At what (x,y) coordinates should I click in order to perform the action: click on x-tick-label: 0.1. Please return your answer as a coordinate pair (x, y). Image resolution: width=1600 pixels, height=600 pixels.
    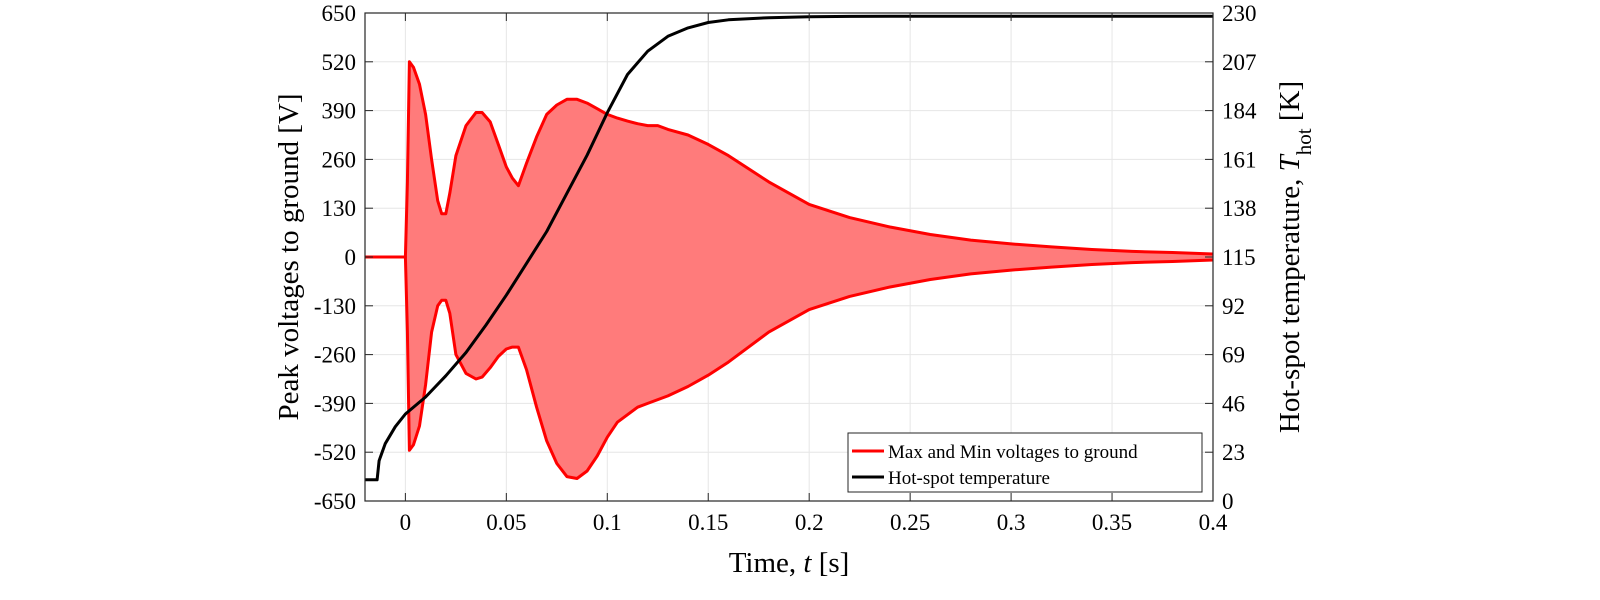
    Looking at the image, I should click on (607, 522).